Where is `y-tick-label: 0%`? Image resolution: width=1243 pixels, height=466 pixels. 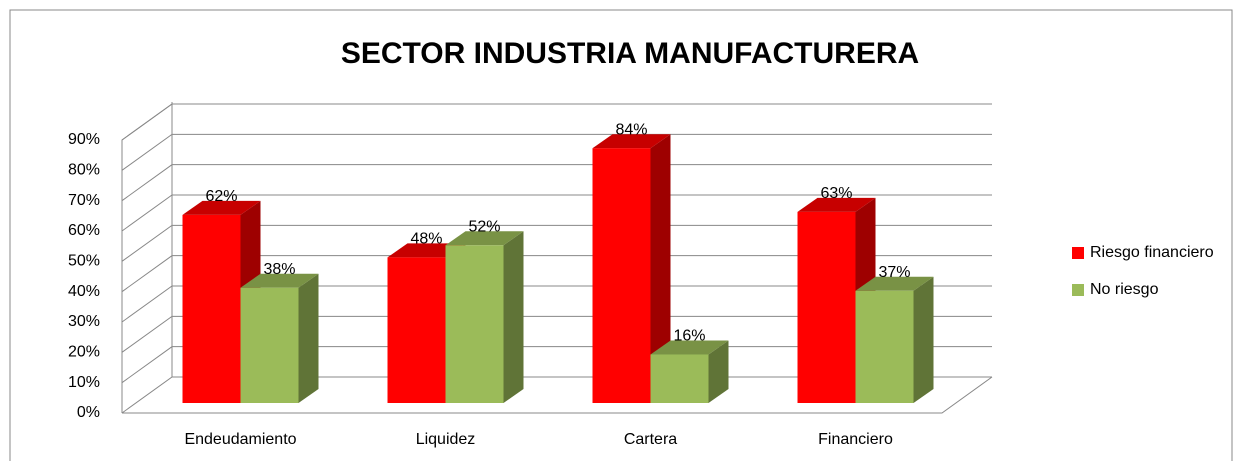
y-tick-label: 0% is located at coordinates (88, 412).